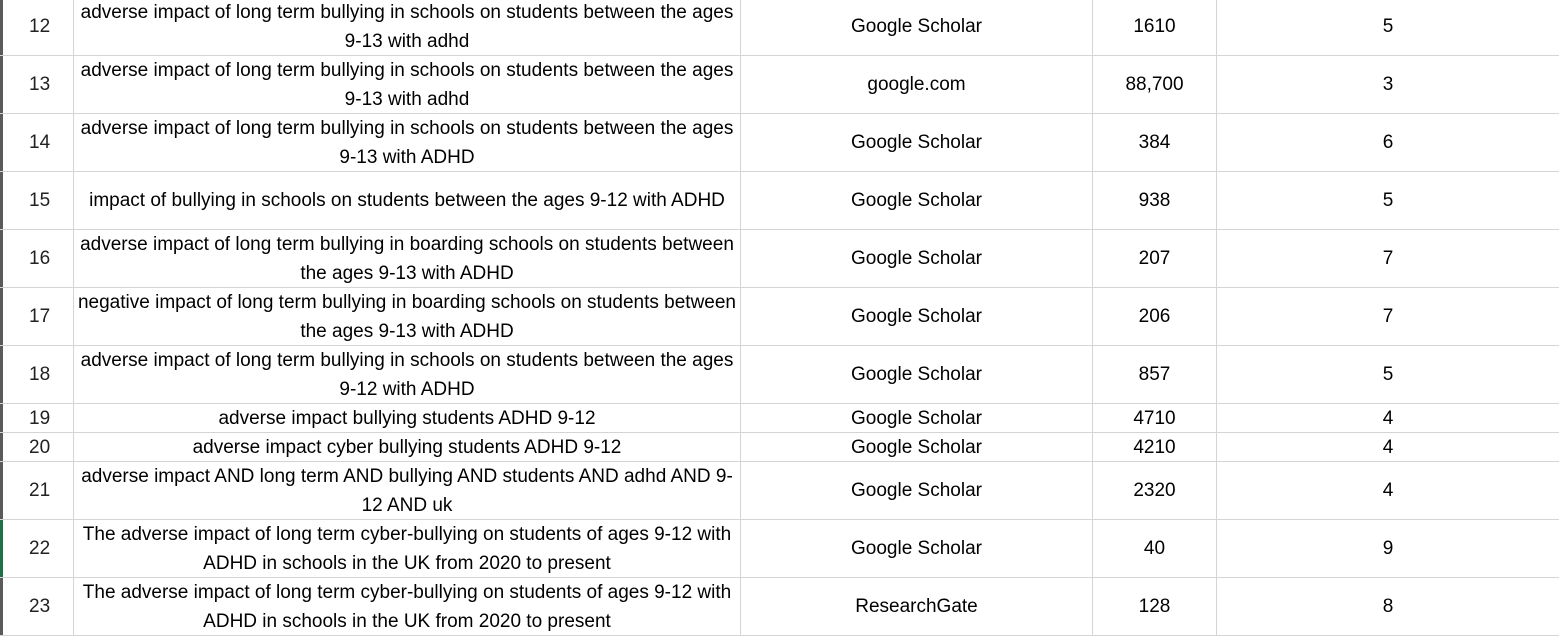 Image resolution: width=1559 pixels, height=641 pixels. I want to click on cell-results: 384, so click(1155, 142).